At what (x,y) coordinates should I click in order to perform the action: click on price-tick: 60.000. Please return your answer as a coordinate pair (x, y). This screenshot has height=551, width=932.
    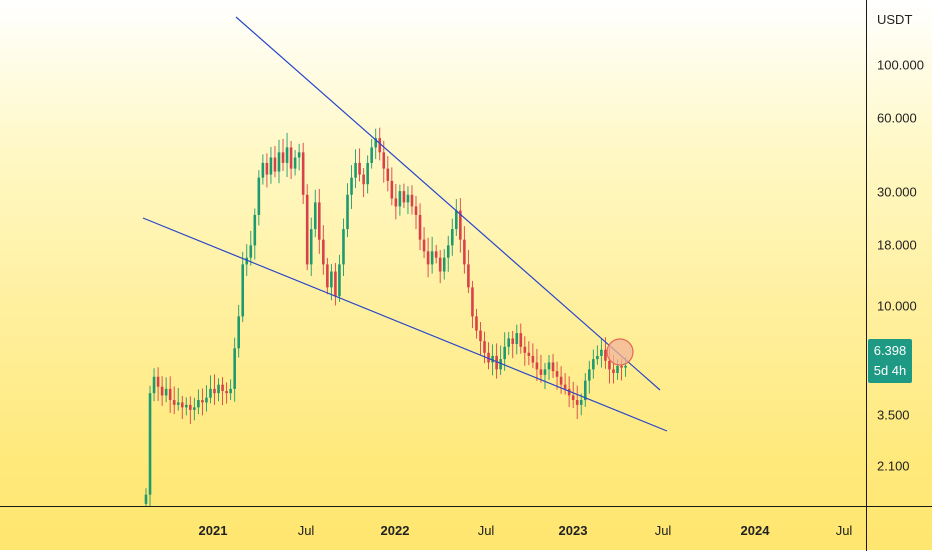
    Looking at the image, I should click on (897, 118).